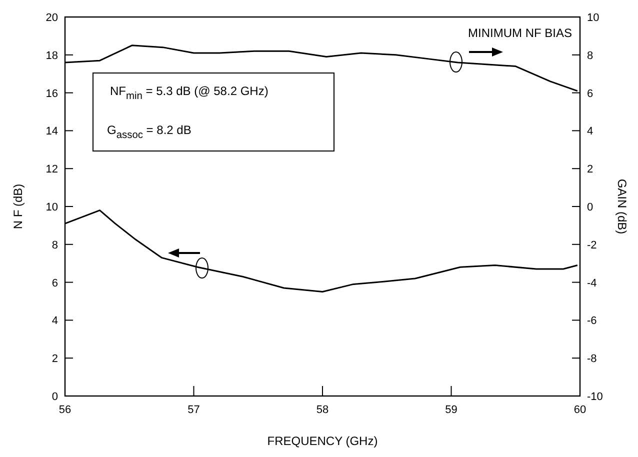 The width and height of the screenshot is (638, 457). I want to click on x-tick-label: 57, so click(194, 410).